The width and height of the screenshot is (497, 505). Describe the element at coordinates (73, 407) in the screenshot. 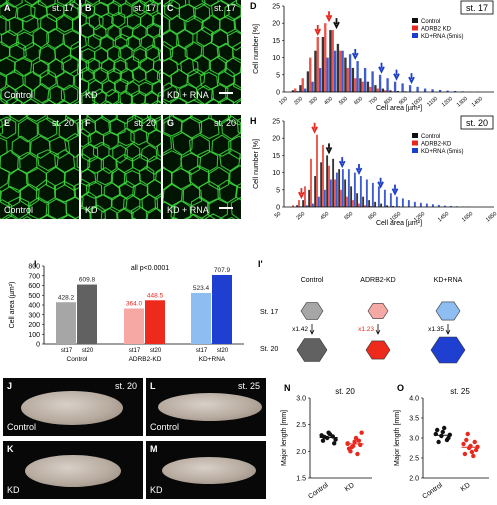

I see `embryo-photo-j: J st. 20 Control` at that location.